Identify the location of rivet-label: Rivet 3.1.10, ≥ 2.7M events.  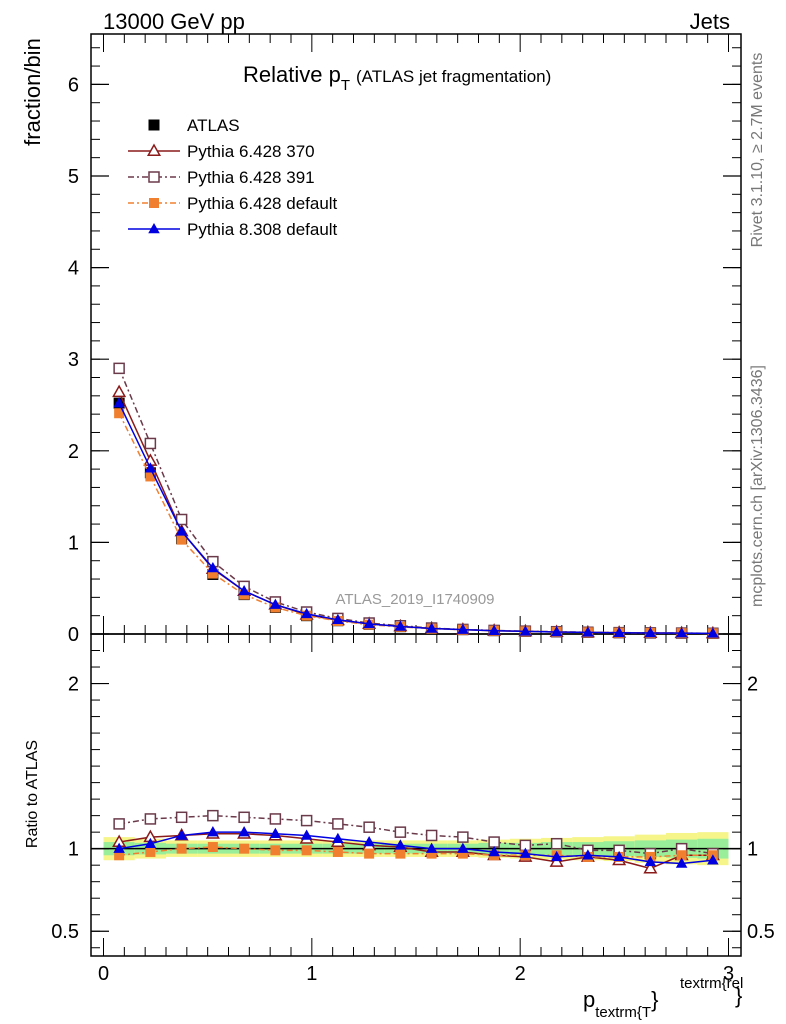
(757, 150).